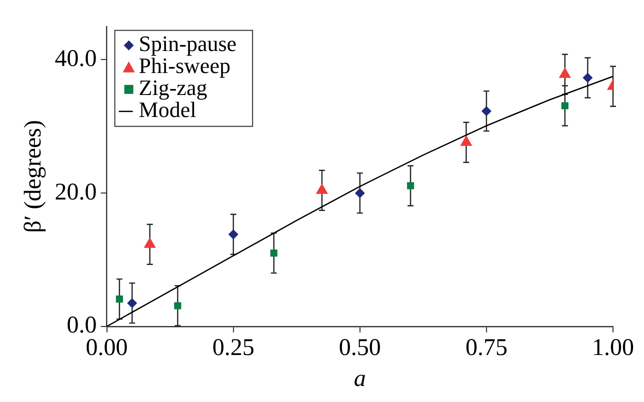 This screenshot has width=644, height=402. Describe the element at coordinates (613, 348) in the screenshot. I see `x-tick-label: 1.00` at that location.